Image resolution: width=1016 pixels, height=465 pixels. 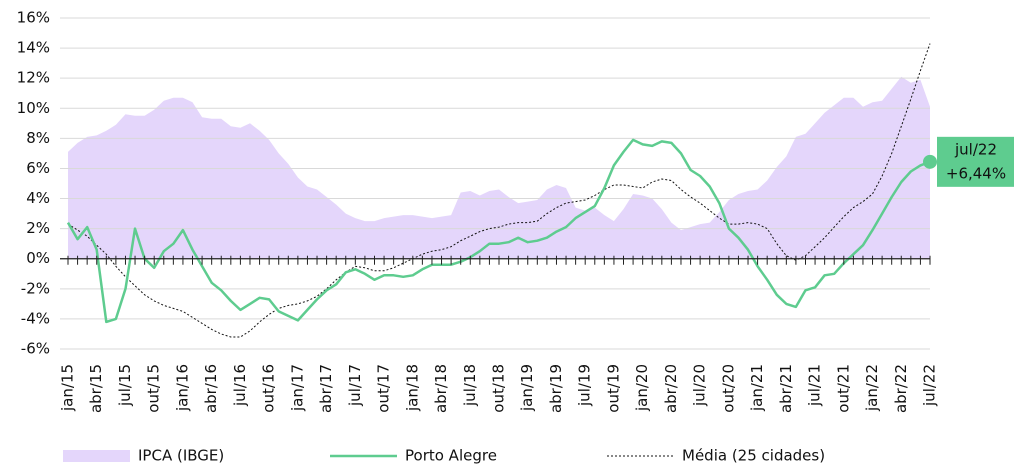 I want to click on y-tick-label: 12%, so click(x=33, y=78).